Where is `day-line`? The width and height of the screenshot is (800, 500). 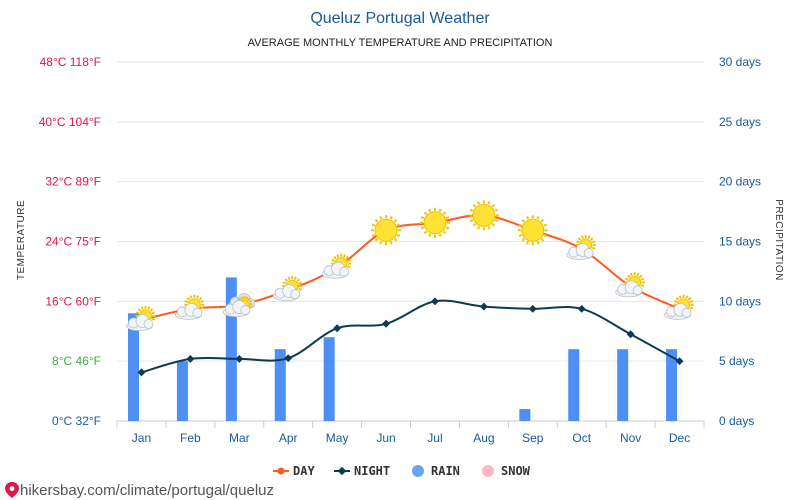 day-line is located at coordinates (410, 267).